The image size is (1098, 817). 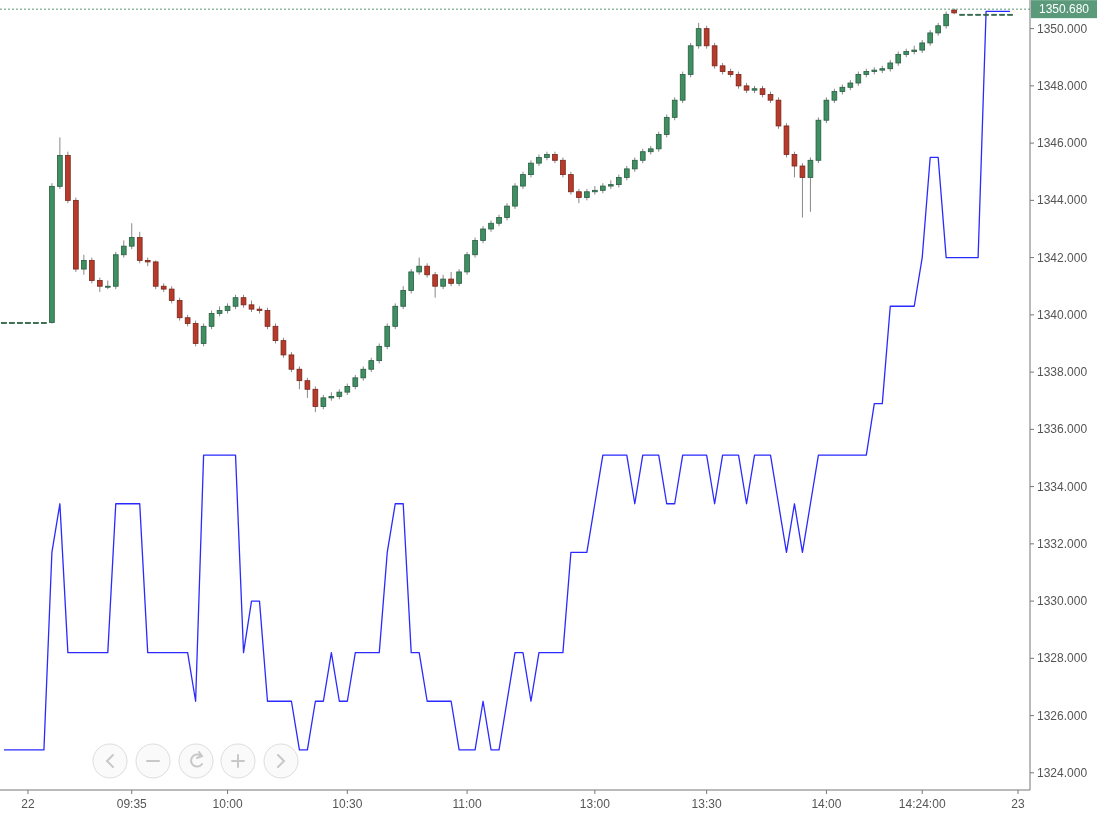 I want to click on x-tick-label: 10:00, so click(x=227, y=804).